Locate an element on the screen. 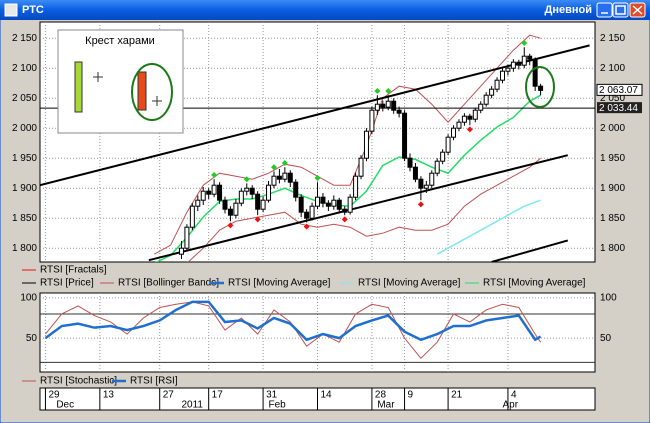 The image size is (650, 423). window-title: РТС is located at coordinates (33, 10).